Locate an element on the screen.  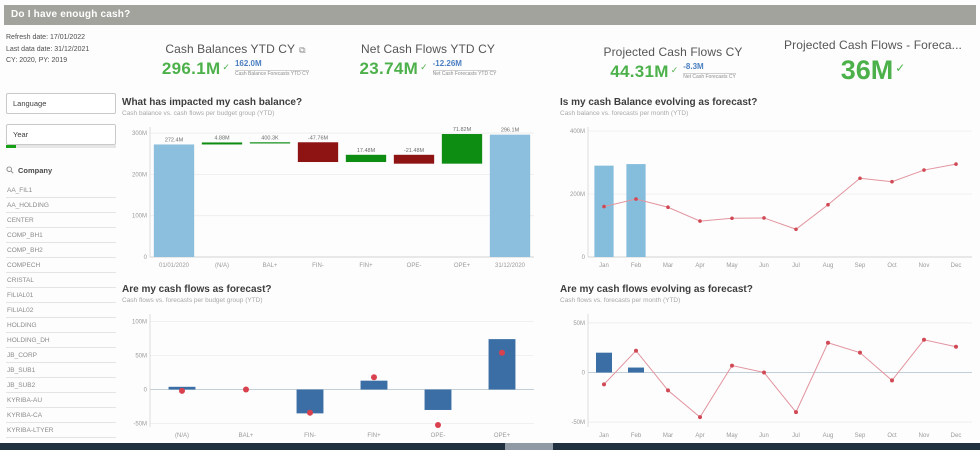
list-item: JB_SUB2 is located at coordinates (61, 385).